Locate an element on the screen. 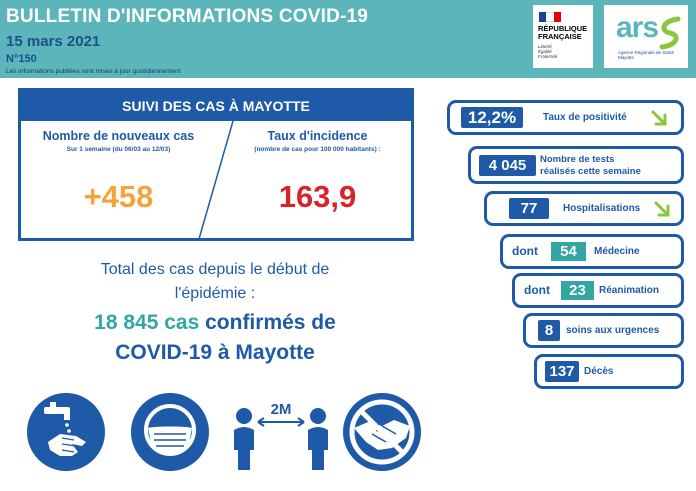 Image resolution: width=696 pixels, height=491 pixels. ars-logo: ars Agence Régionale de Santé Mayotte is located at coordinates (646, 36).